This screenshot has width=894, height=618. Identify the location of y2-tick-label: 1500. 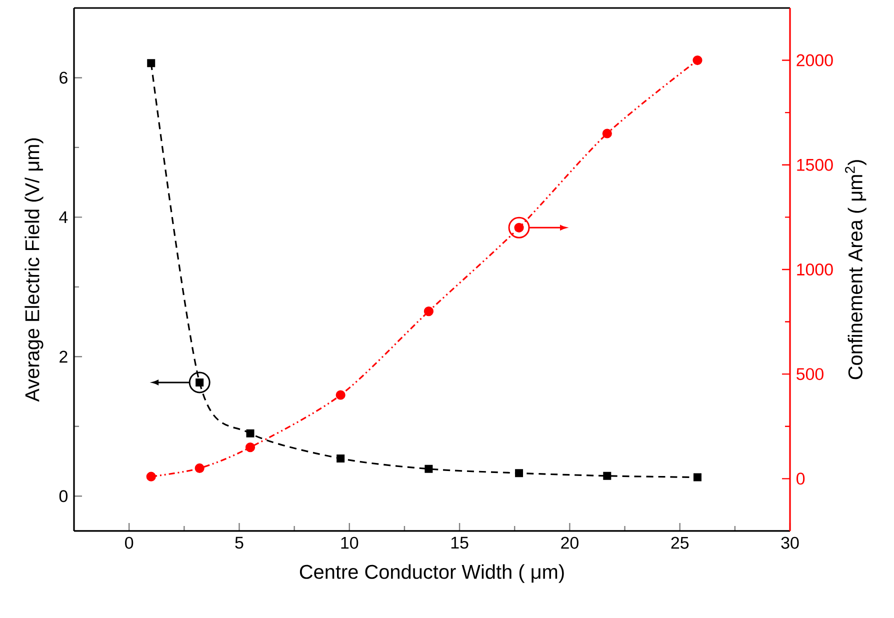
(815, 164).